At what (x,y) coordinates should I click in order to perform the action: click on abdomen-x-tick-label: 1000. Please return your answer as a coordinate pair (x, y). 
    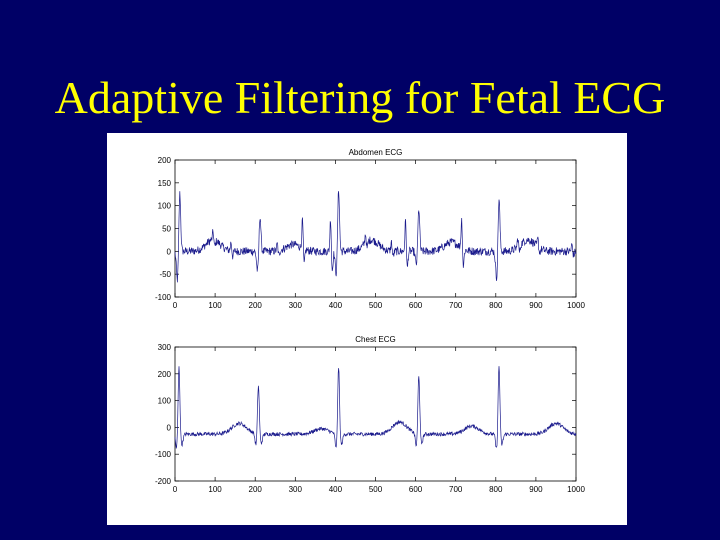
    Looking at the image, I should click on (576, 305).